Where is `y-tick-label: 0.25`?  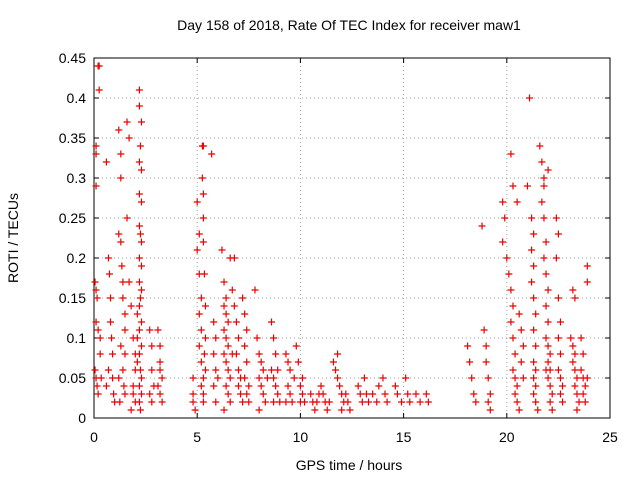 y-tick-label: 0.25 is located at coordinates (72, 218).